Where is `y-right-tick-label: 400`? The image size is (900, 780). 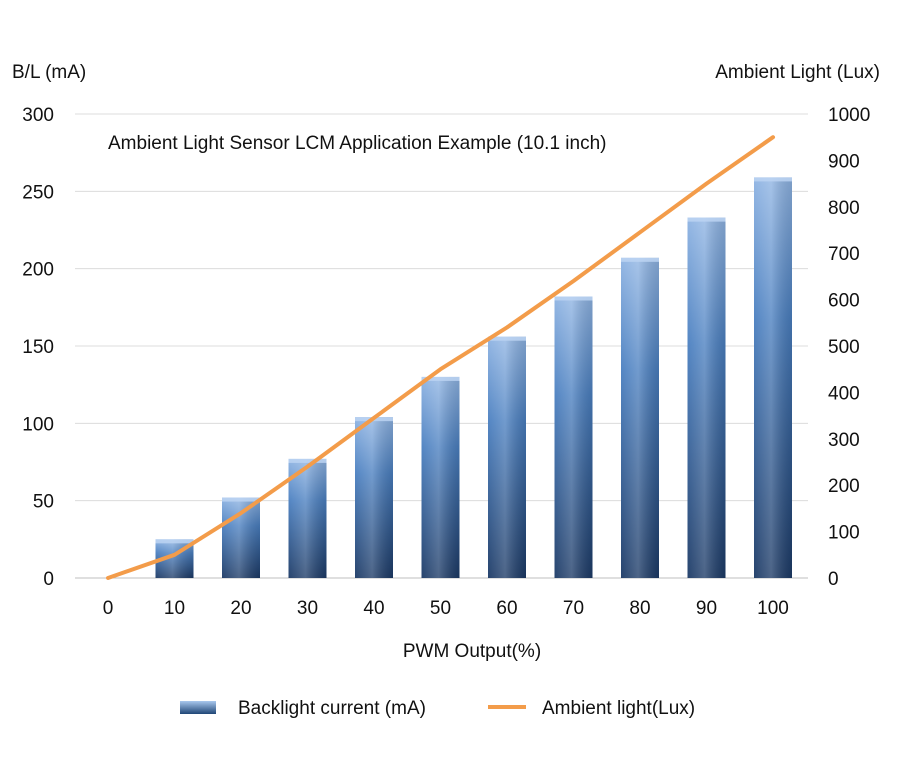
y-right-tick-label: 400 is located at coordinates (844, 393).